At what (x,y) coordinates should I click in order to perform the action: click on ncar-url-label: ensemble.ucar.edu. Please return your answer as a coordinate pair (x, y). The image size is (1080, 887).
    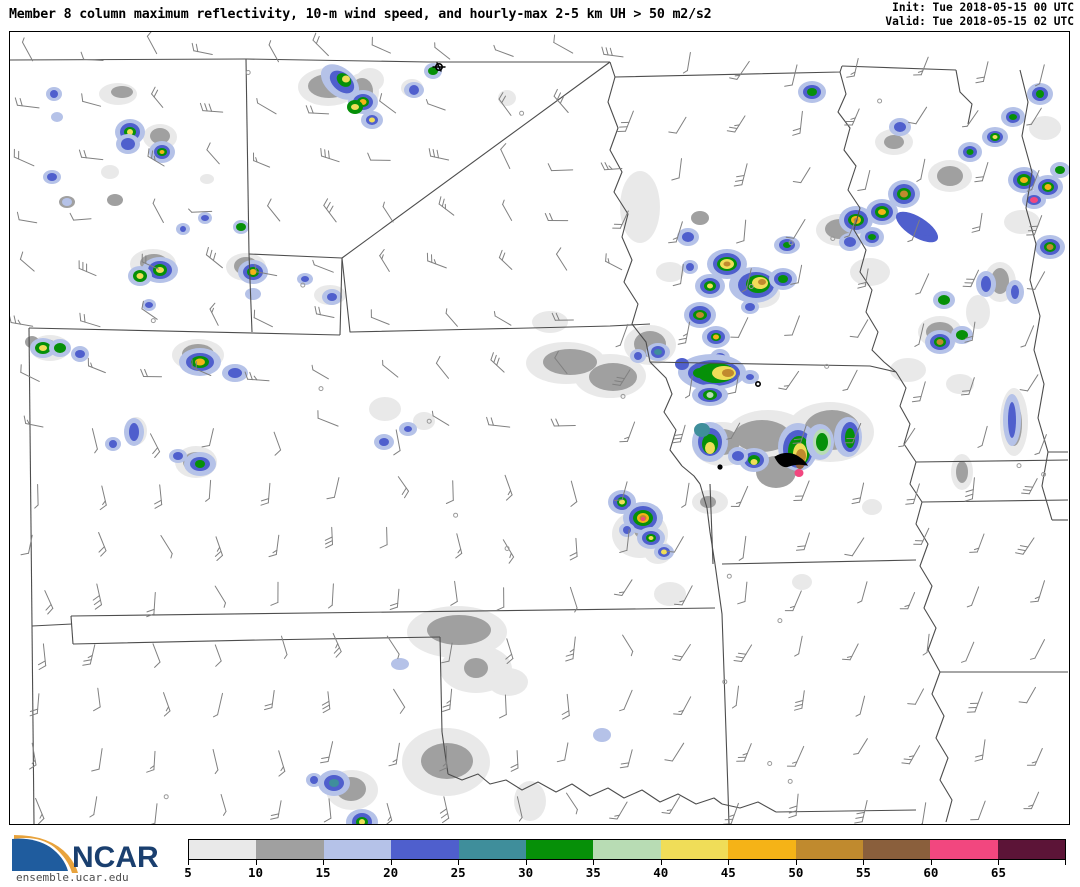
    Looking at the image, I should click on (72, 877).